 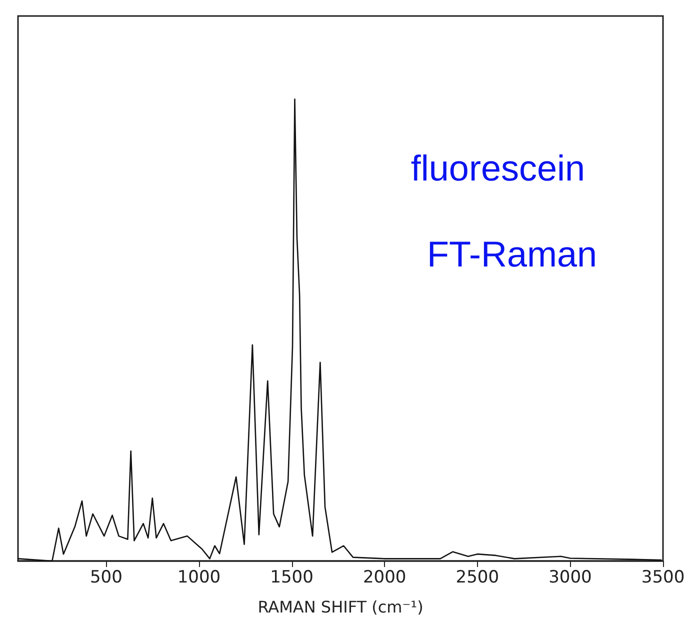 What do you see at coordinates (106, 578) in the screenshot?
I see `x-tick-label: 500` at bounding box center [106, 578].